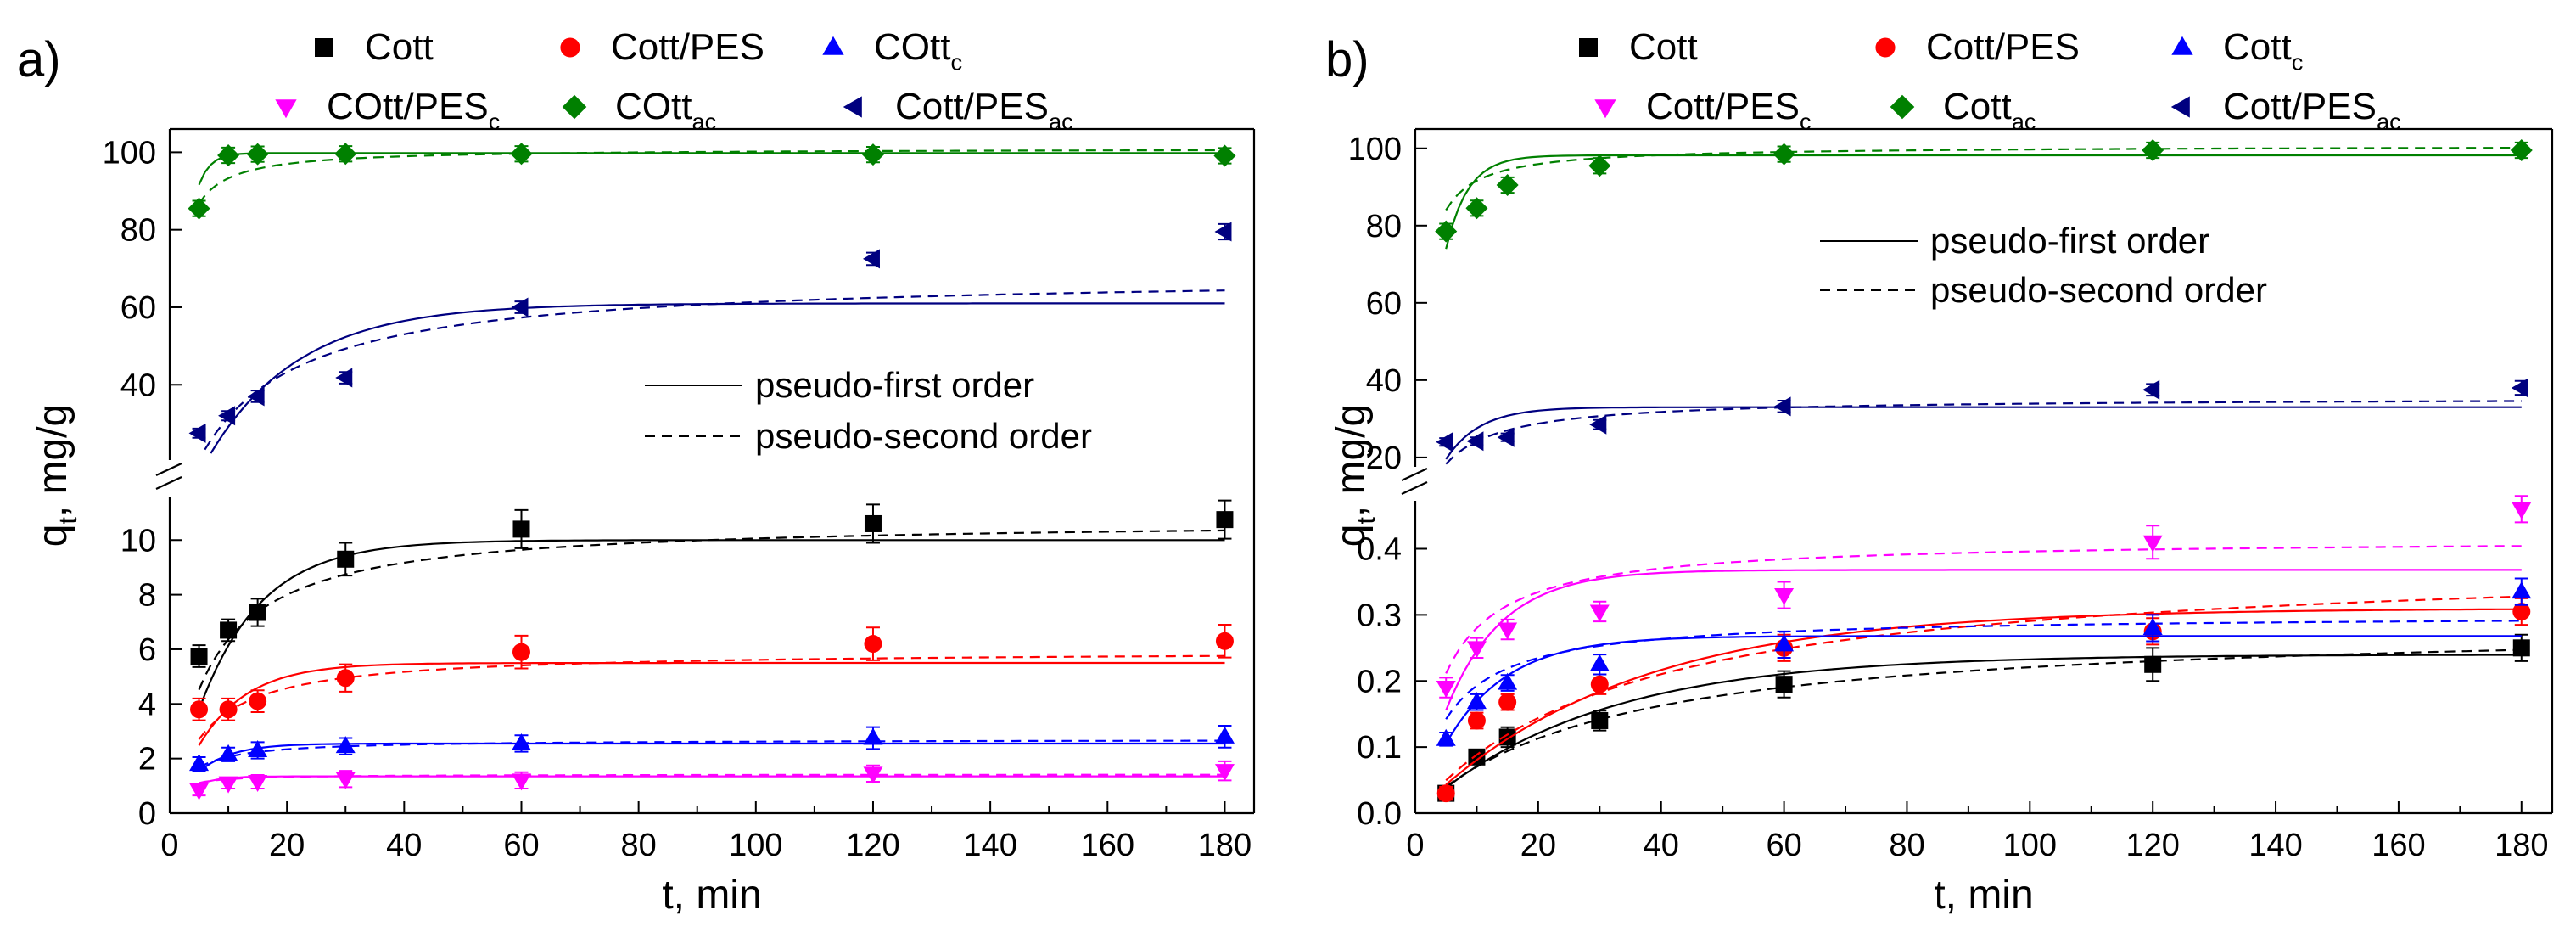 The image size is (2576, 932). I want to click on panel-label: a), so click(39, 59).